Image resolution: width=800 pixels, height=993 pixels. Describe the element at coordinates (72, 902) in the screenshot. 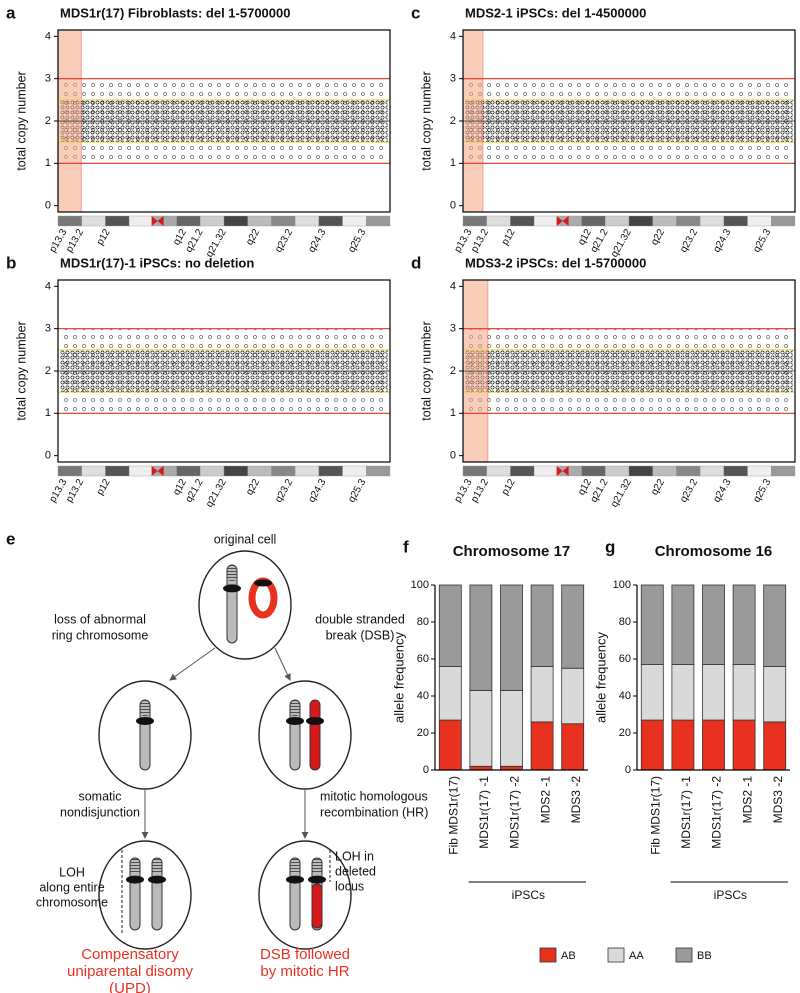

I see `diagram-text: chromosome` at that location.